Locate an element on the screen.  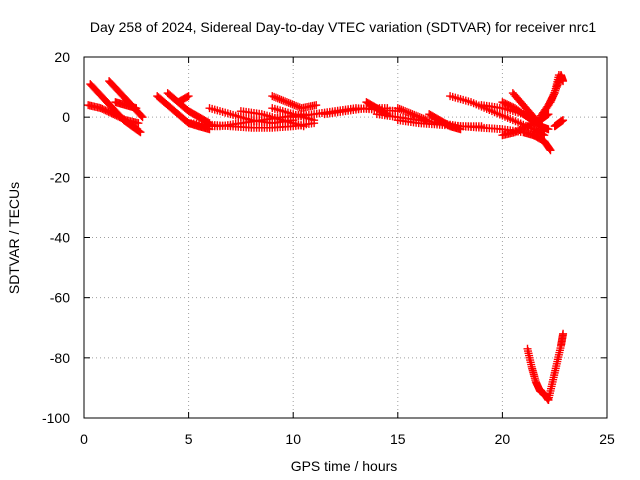
x-axis-label: GPS time / hours is located at coordinates (344, 466).